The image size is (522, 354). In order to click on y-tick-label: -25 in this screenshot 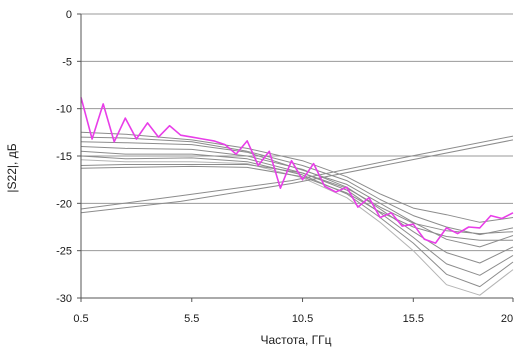, I will do `click(64, 252)`.